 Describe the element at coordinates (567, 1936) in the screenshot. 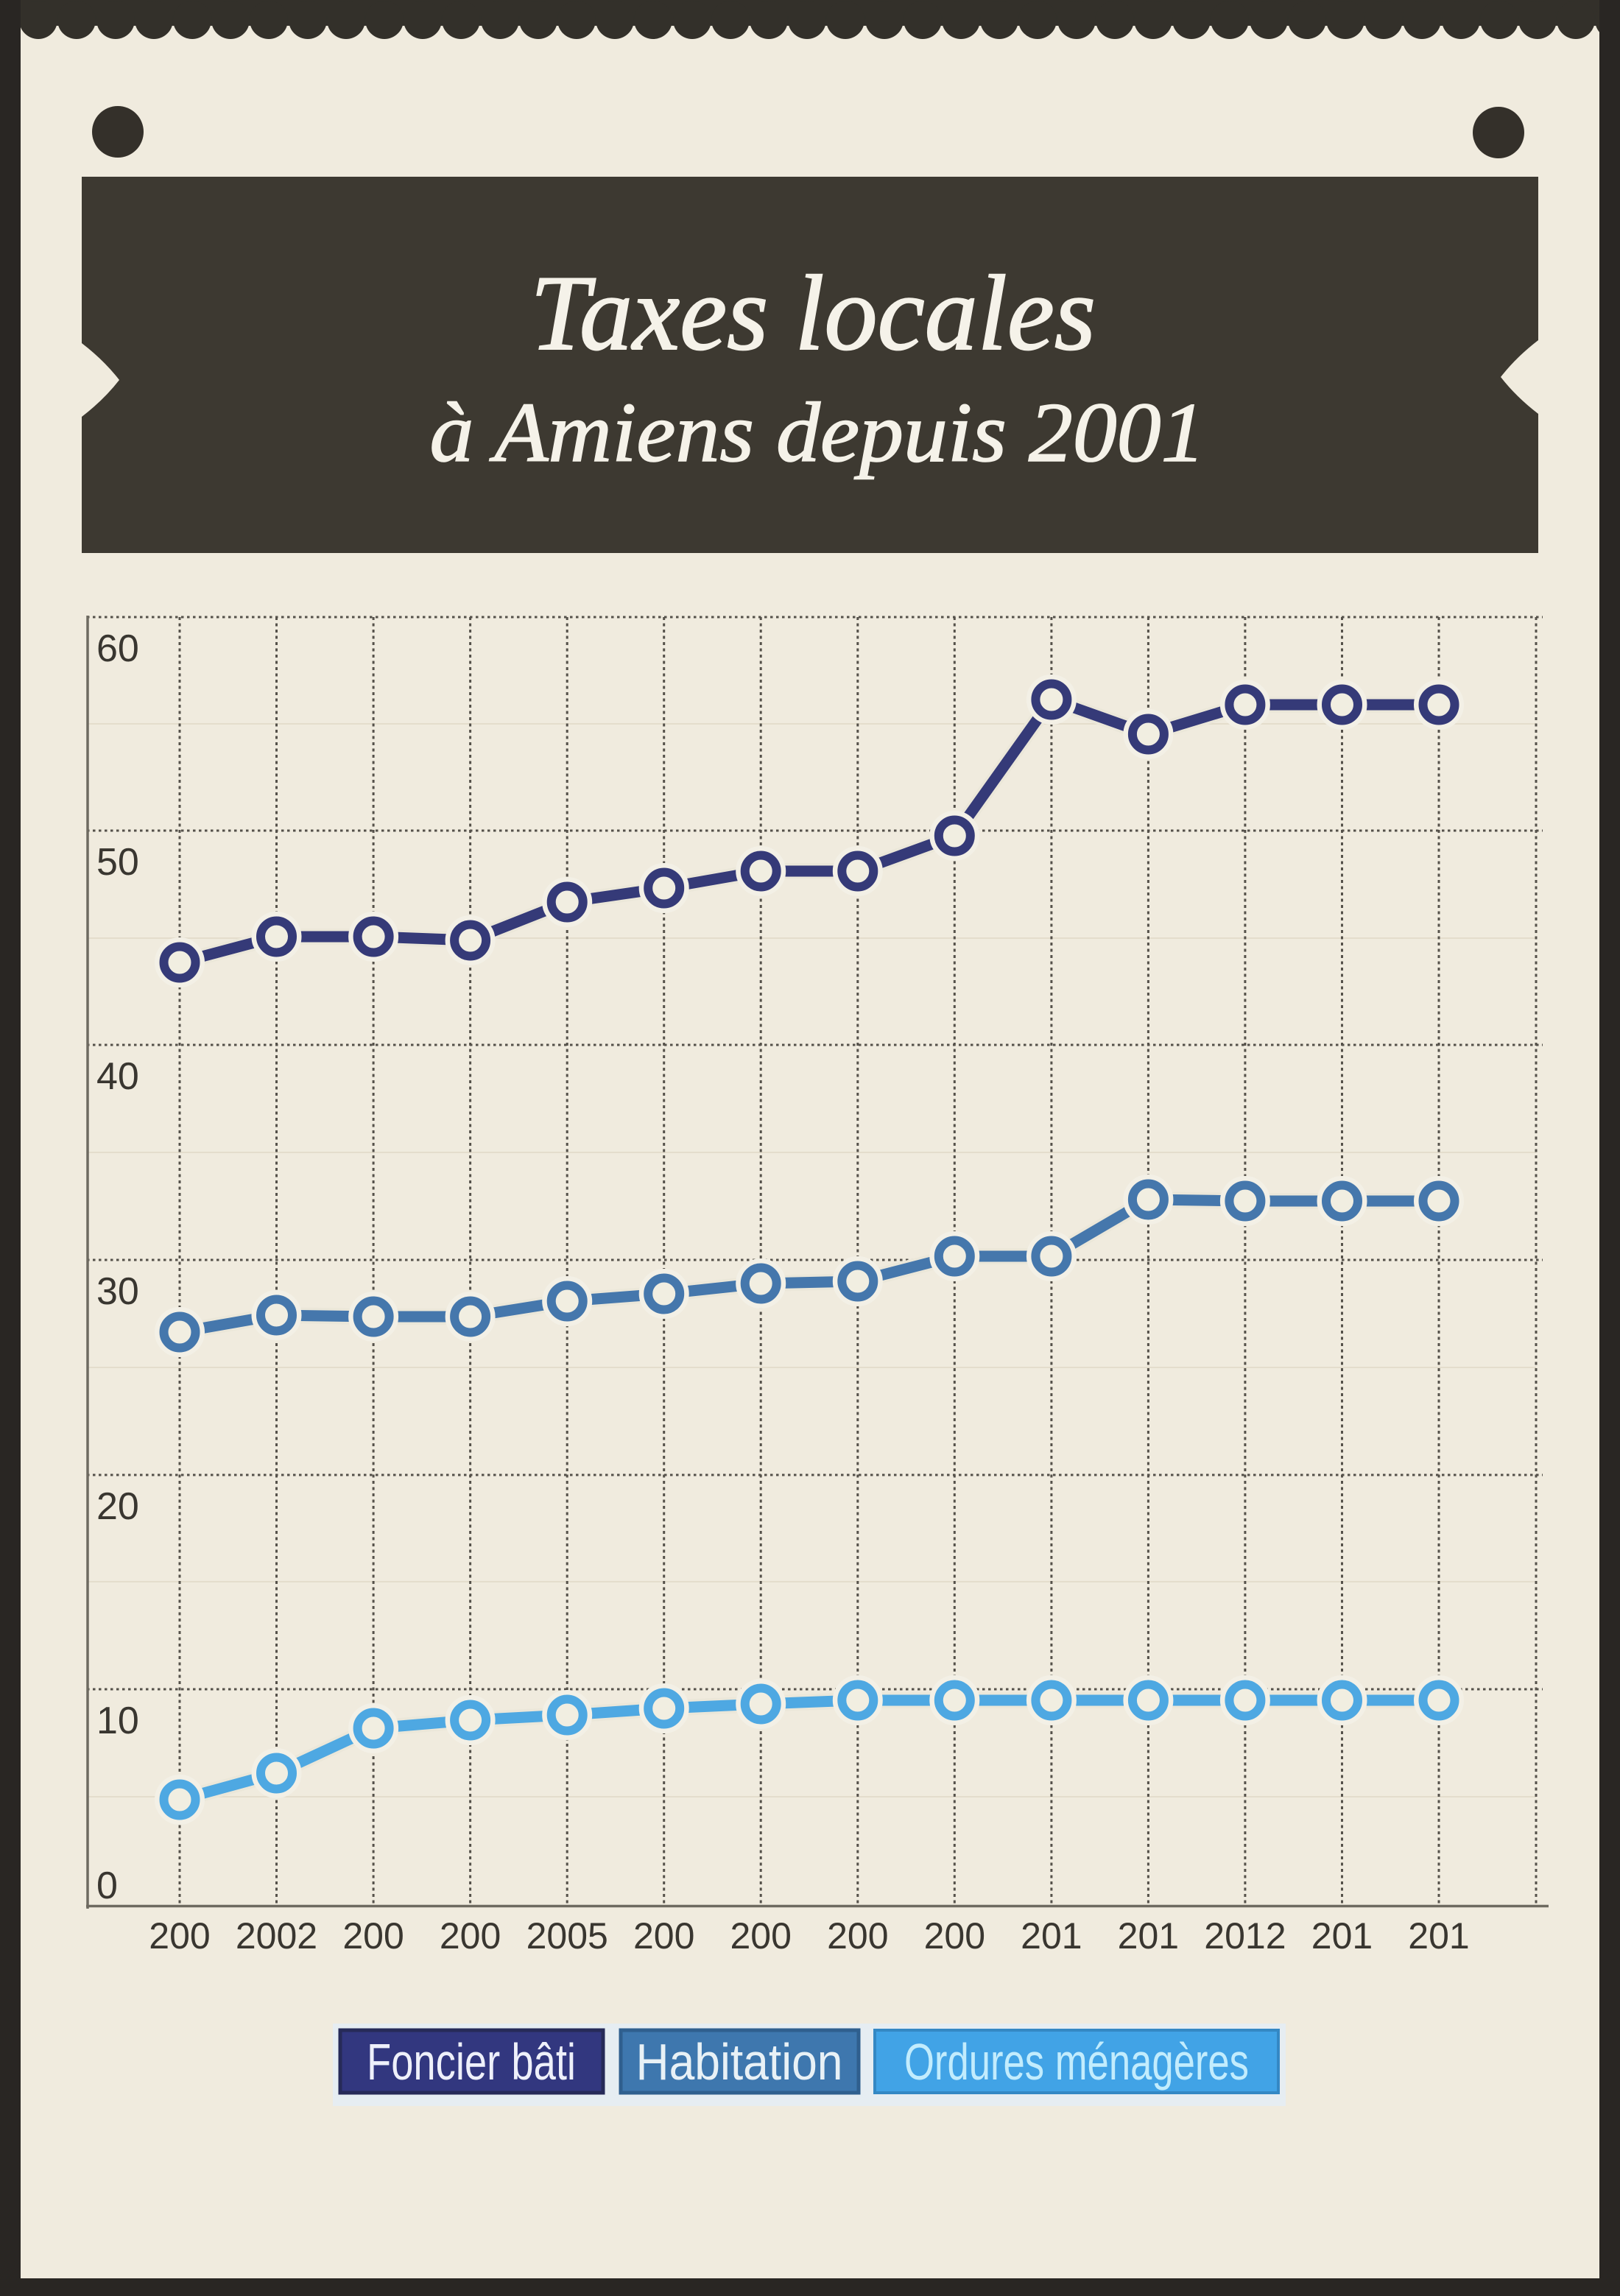

I see `svg-text: 2005` at that location.